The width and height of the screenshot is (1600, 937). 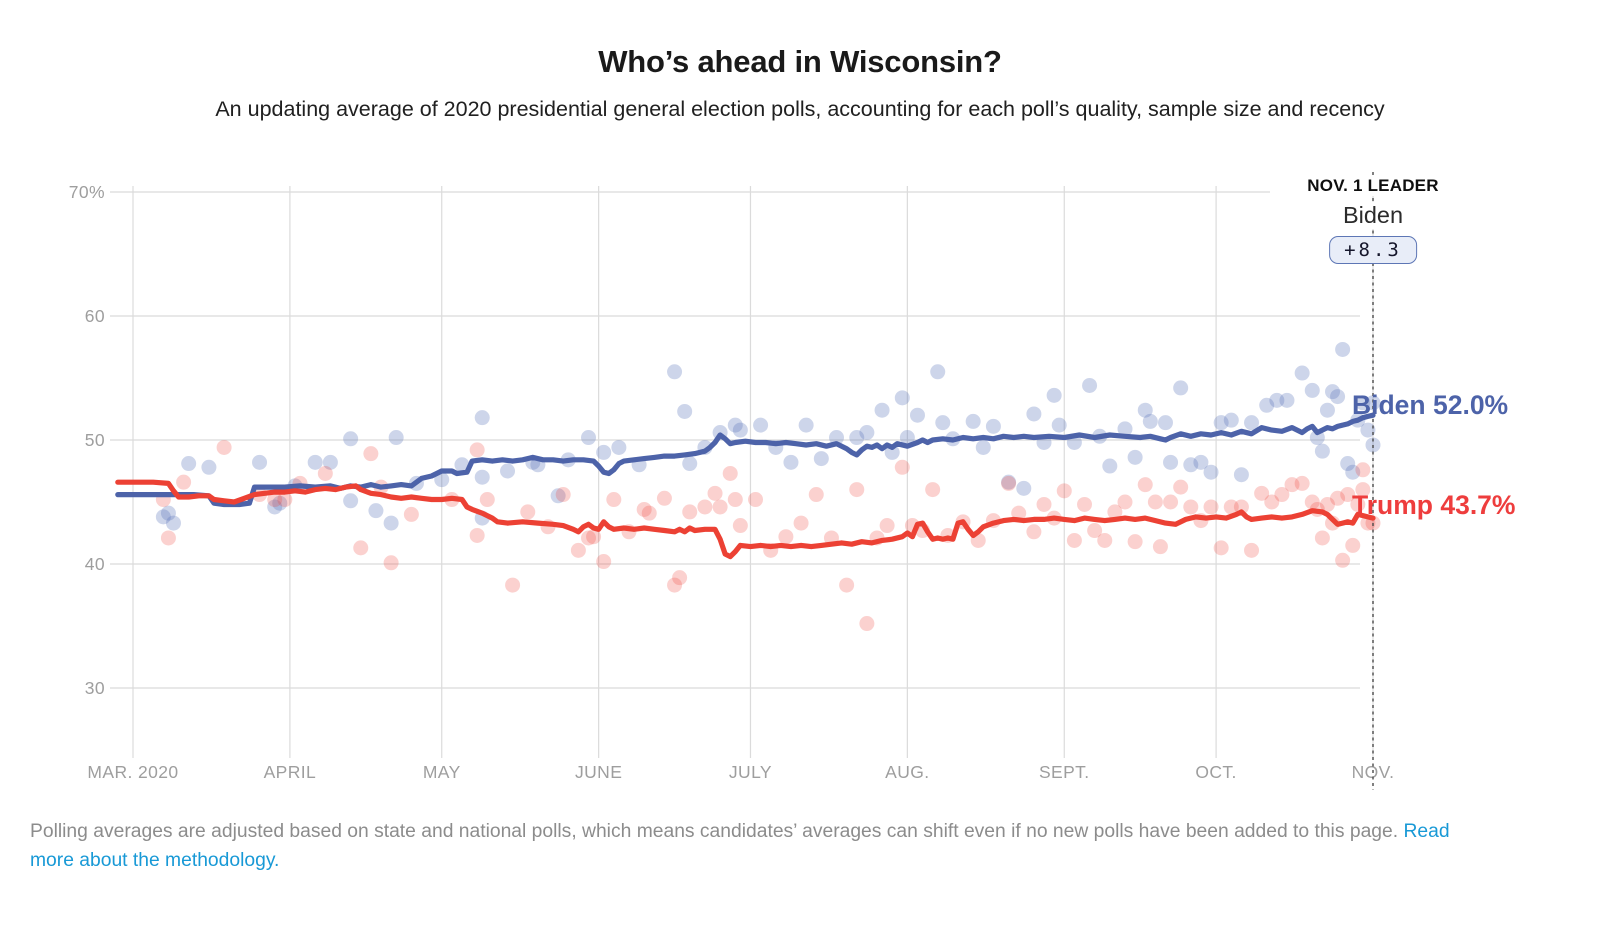 I want to click on y-axis-tick-label: 60, so click(x=95, y=316).